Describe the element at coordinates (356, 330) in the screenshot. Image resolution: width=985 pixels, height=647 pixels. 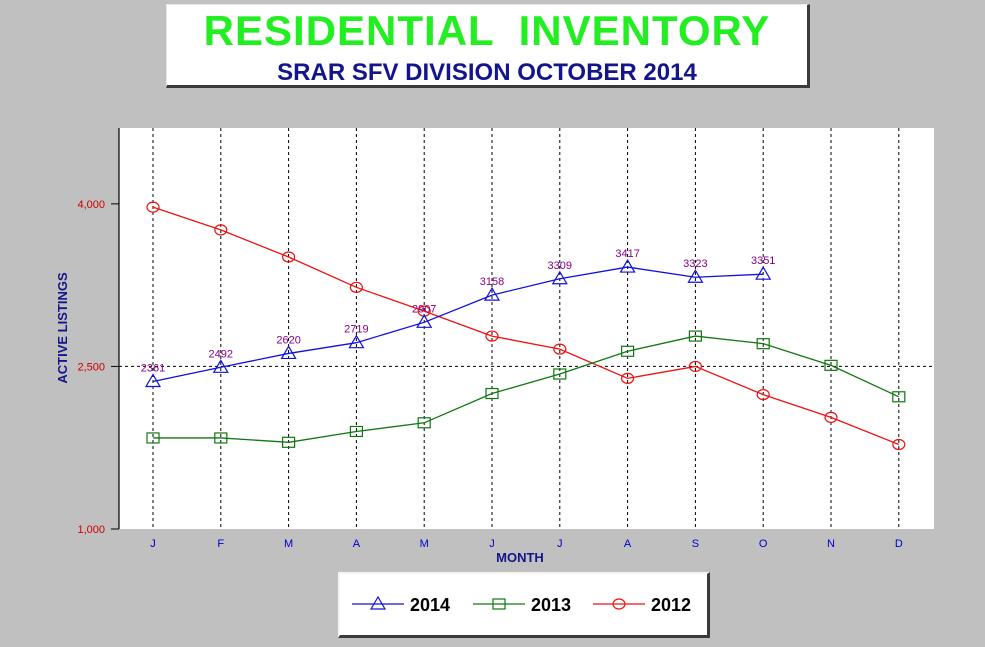
I see `data-label: 2719` at that location.